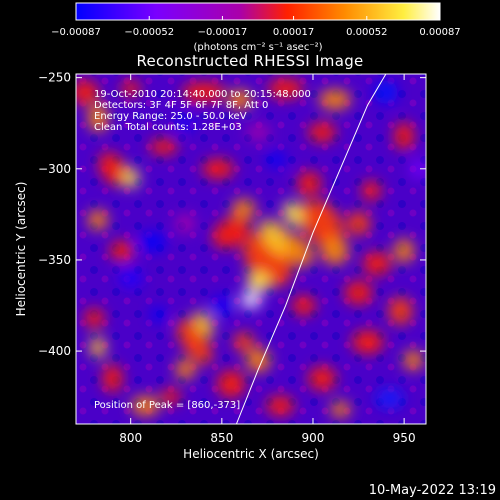  Describe the element at coordinates (21, 249) in the screenshot. I see `y-axis-label: Heliocentric Y (arcsec)` at that location.